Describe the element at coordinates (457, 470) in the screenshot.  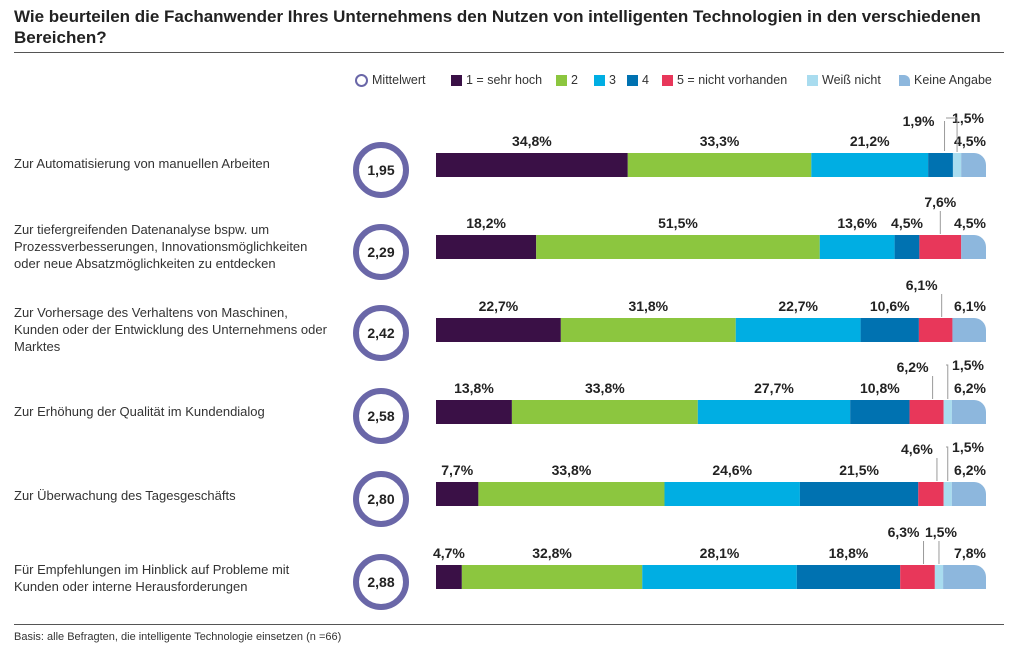
I see `data-label-row5-s1: 7,7%` at that location.